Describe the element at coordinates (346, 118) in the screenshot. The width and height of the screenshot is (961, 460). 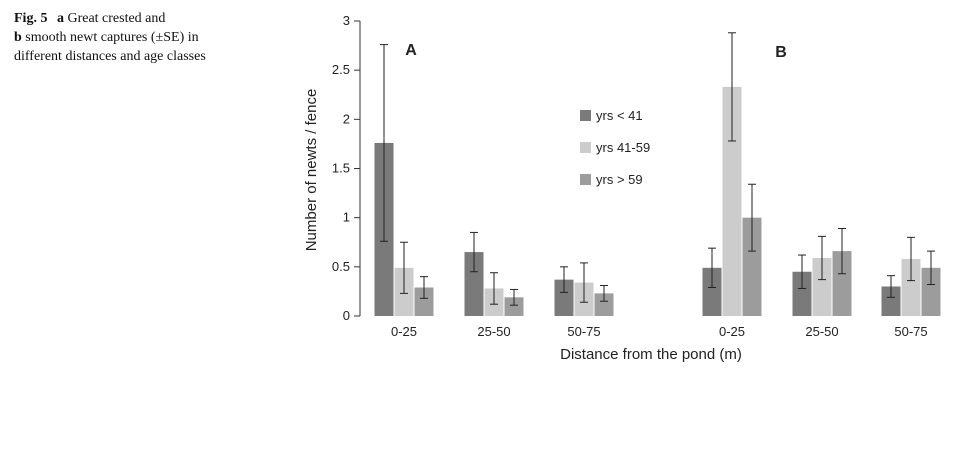
I see `y-tick-label: 2` at that location.